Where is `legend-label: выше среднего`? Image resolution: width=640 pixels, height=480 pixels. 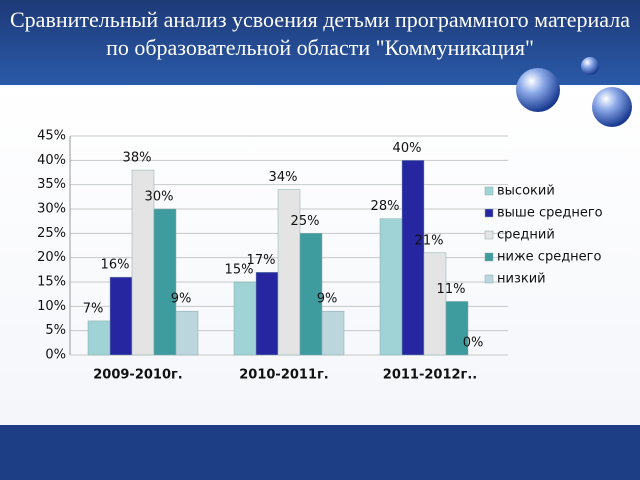
legend-label: выше среднего is located at coordinates (550, 213).